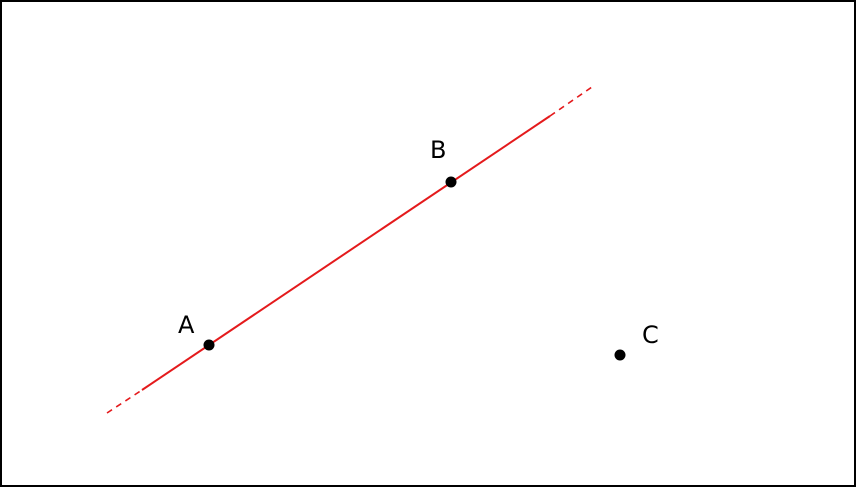  Describe the element at coordinates (124, 401) in the screenshot. I see `line-ab-extension-left` at that location.